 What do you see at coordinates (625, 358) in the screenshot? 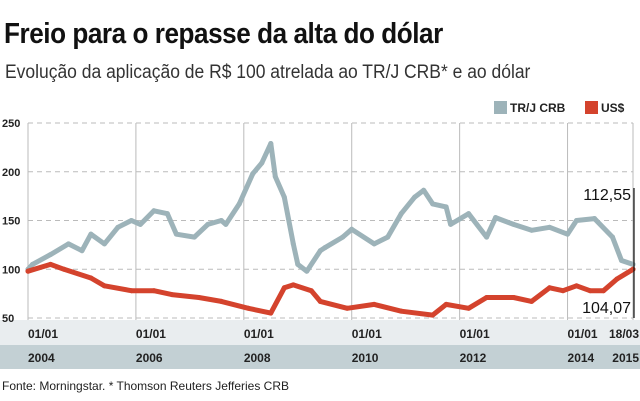
I see `x-tick-year-label: 2015` at bounding box center [625, 358].